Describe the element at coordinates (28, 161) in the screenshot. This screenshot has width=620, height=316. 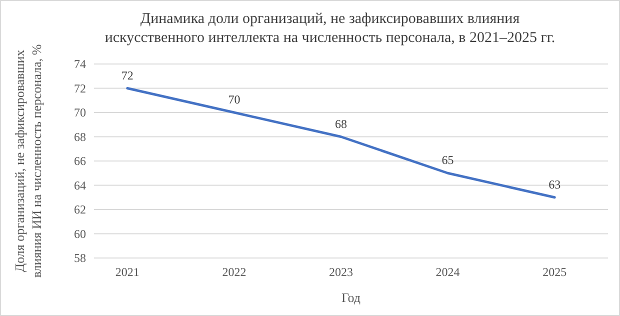
I see `y-axis-title: Доля организаций, не зафиксировавших влияния ИИ на численность персонала, %` at that location.